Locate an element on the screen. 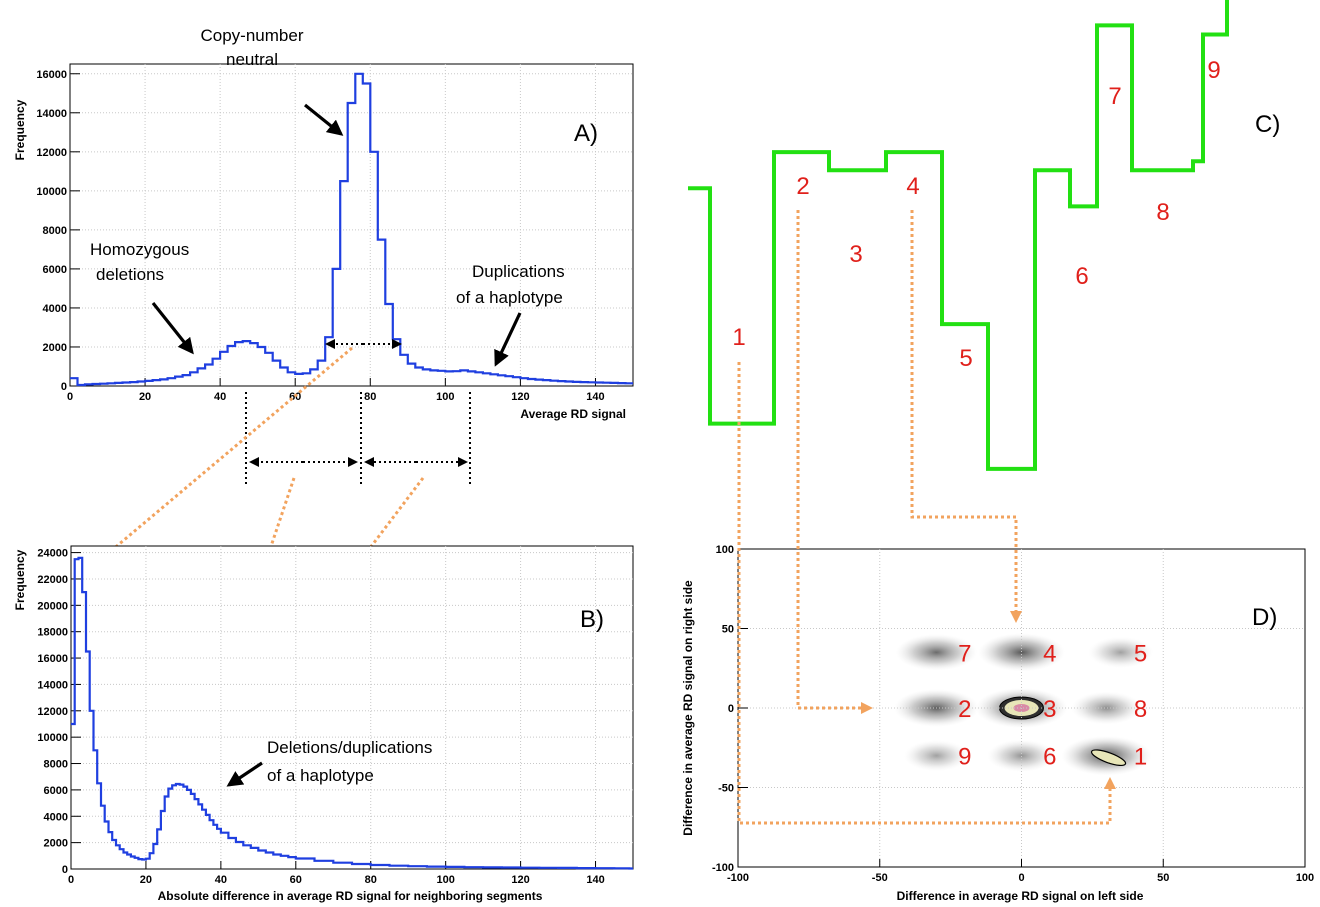 The image size is (1320, 907). panel-a-x-tick-label: 40 is located at coordinates (220, 397).